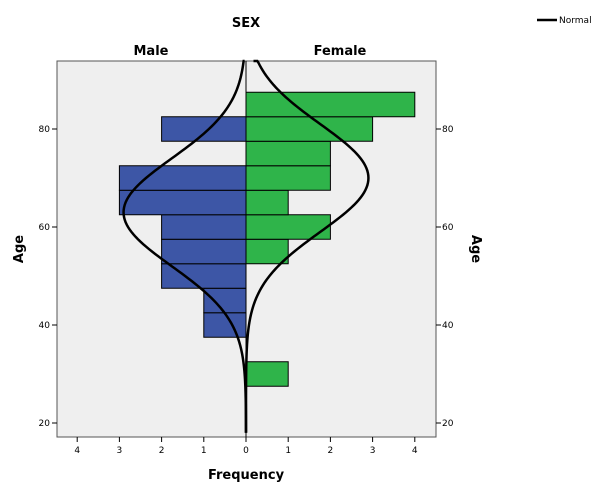  I want to click on y-tick-label-right: 80, so click(448, 130).